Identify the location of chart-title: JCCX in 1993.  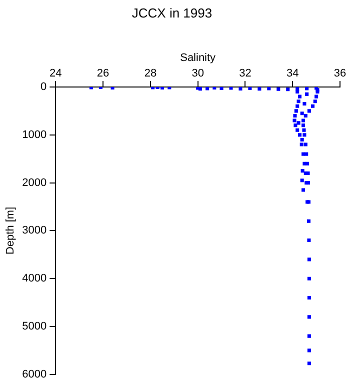
(172, 12).